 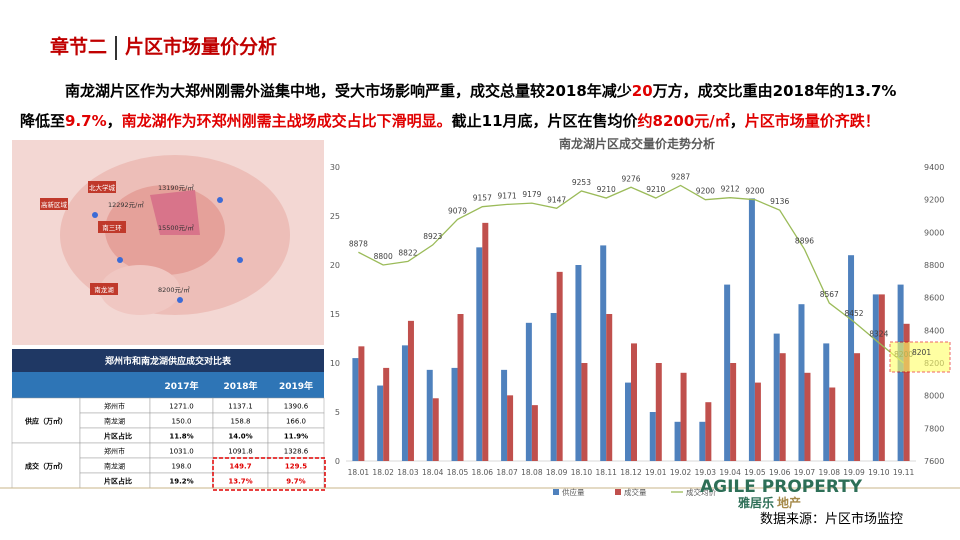 I want to click on x-tick-label: 19.07, so click(x=805, y=472).